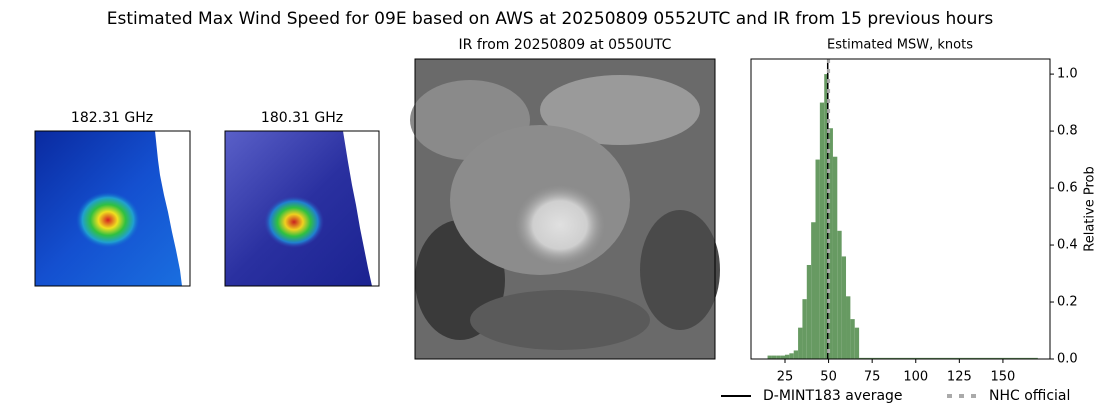 The width and height of the screenshot is (1100, 409). What do you see at coordinates (1067, 359) in the screenshot?
I see `y-tick-label: 0.0` at bounding box center [1067, 359].